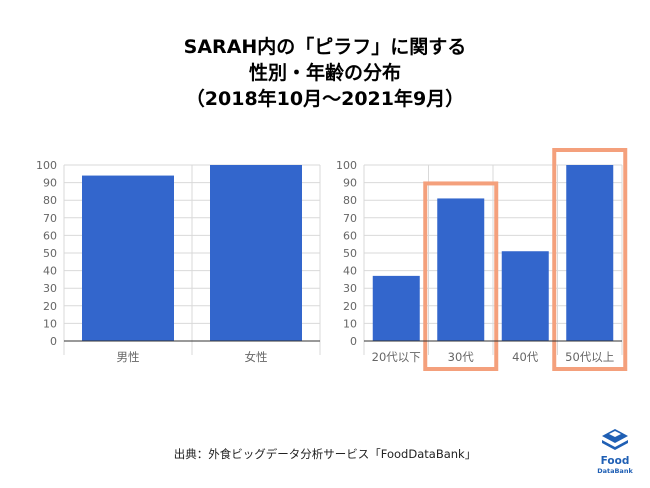  What do you see at coordinates (350, 288) in the screenshot?
I see `age-y-tick-label: 30` at bounding box center [350, 288].